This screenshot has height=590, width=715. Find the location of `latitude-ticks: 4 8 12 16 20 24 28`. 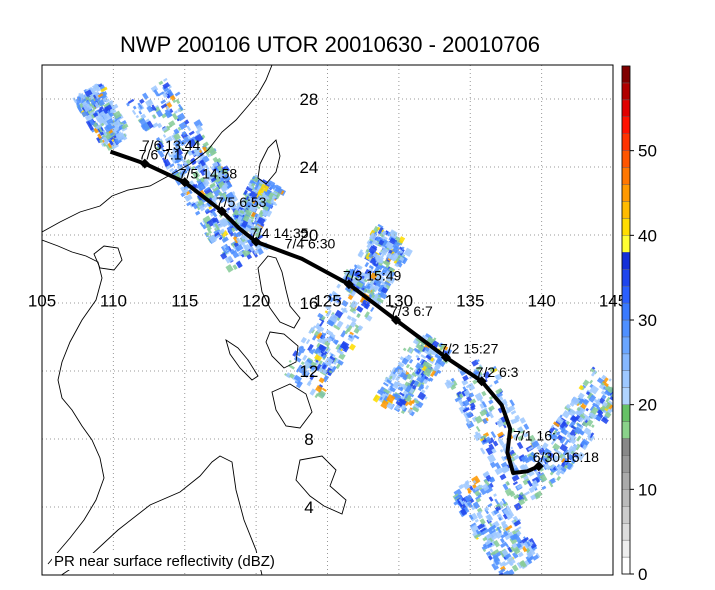

latitude-ticks: 4 8 12 16 20 24 28 is located at coordinates (308, 303).